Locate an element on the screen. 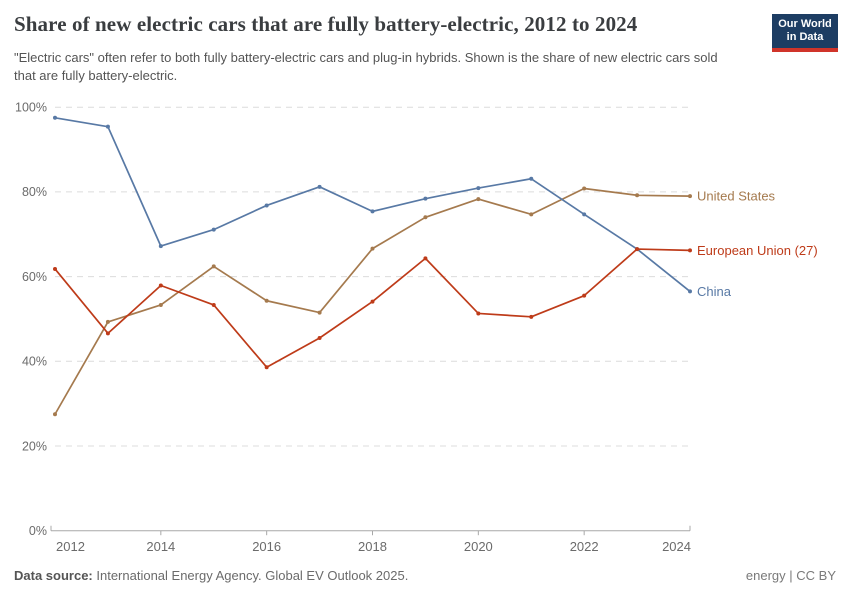 The image size is (850, 600). x-axis-tick-label: 2018 is located at coordinates (372, 546).